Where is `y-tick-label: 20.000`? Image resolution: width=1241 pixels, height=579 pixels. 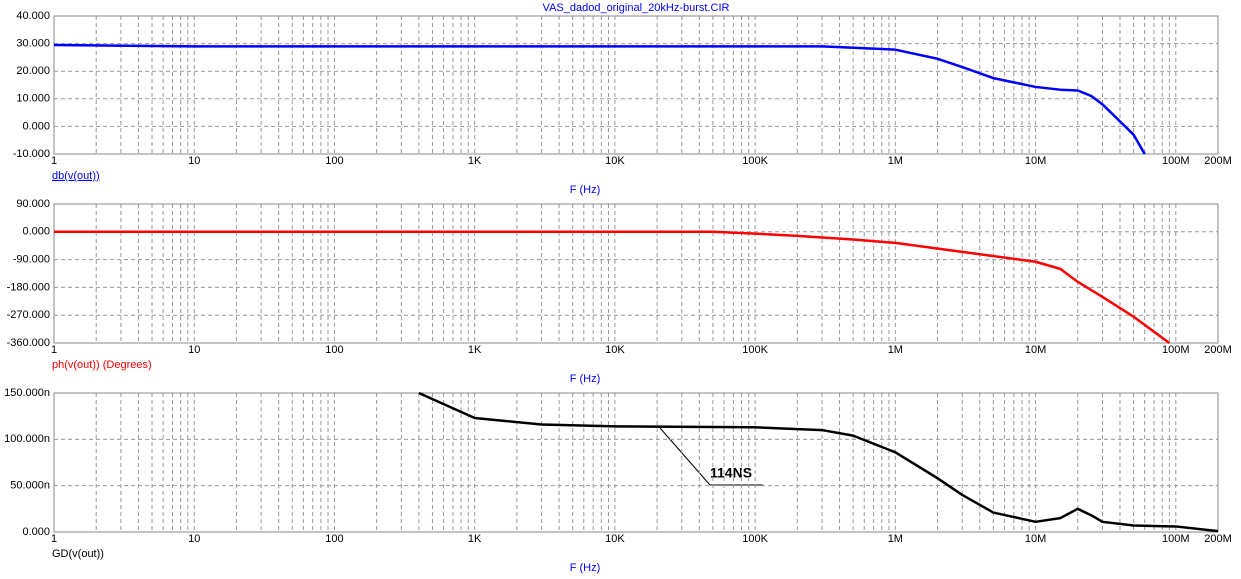 y-tick-label: 20.000 is located at coordinates (33, 71).